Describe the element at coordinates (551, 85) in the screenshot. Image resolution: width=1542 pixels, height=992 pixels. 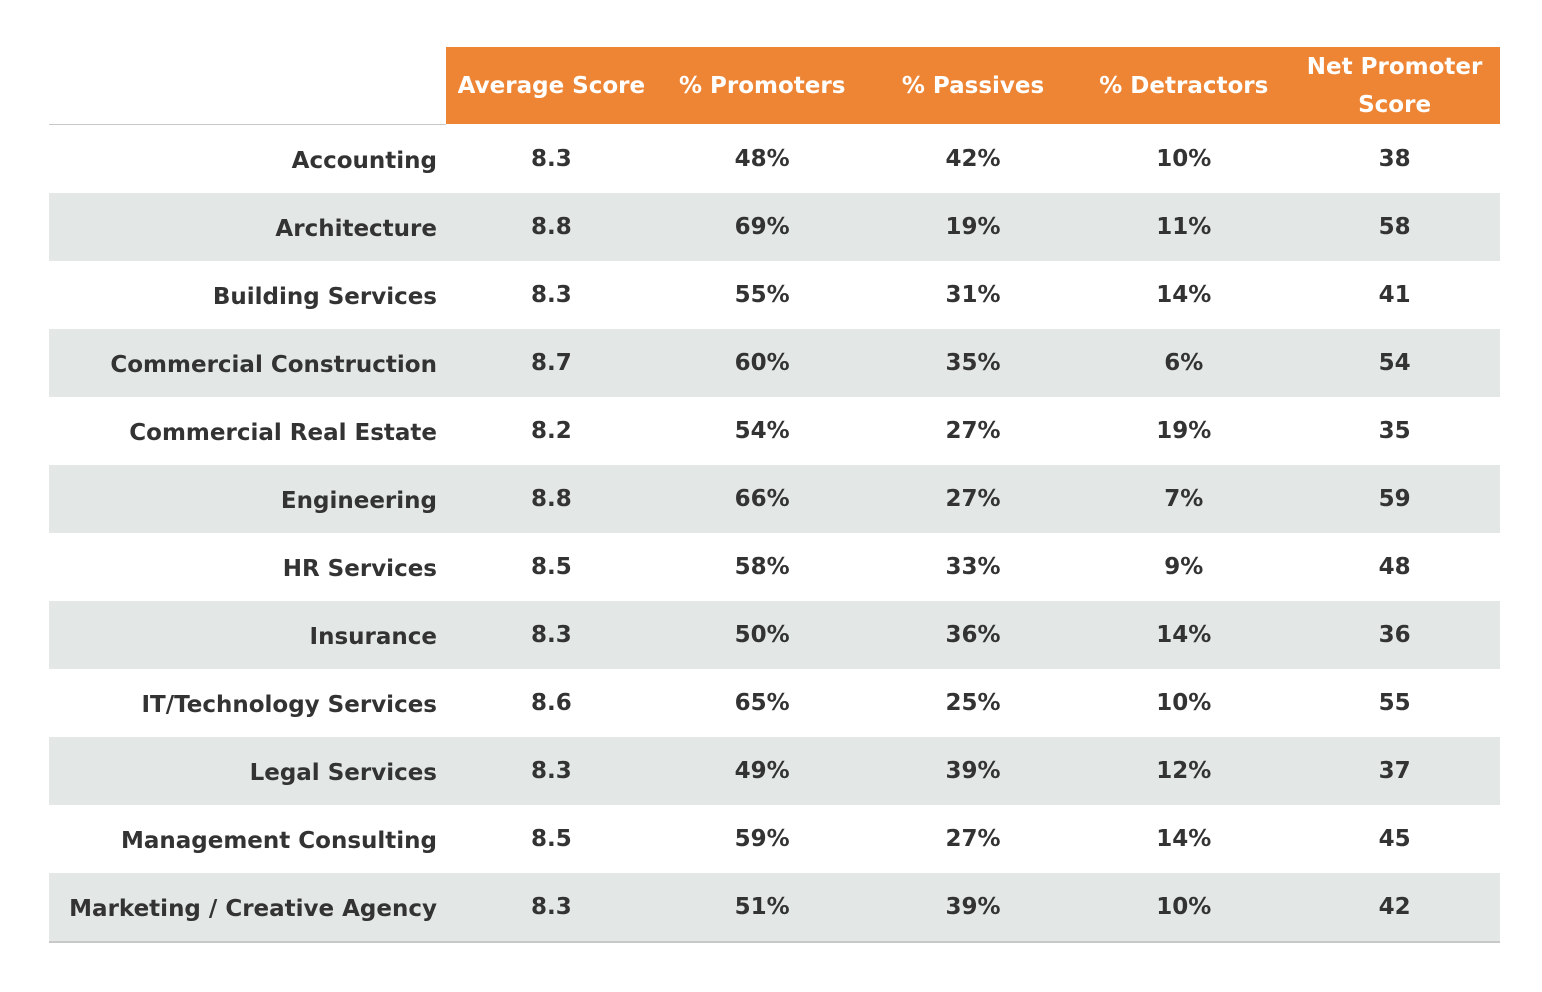
I see `column-header-average-score: Average Score` at that location.